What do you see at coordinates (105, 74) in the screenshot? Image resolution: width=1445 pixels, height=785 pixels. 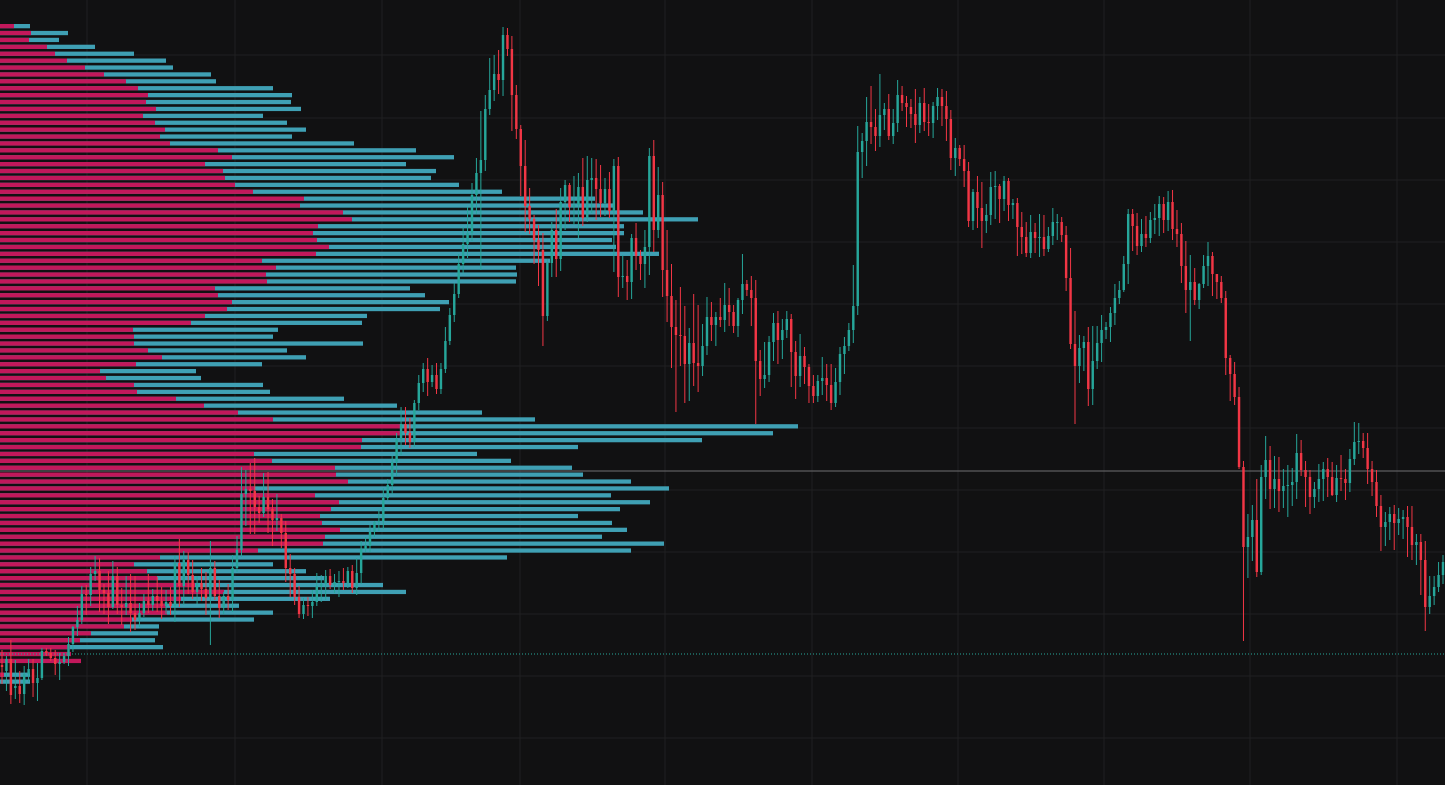 I see `volume-profile-buy-bar` at bounding box center [105, 74].